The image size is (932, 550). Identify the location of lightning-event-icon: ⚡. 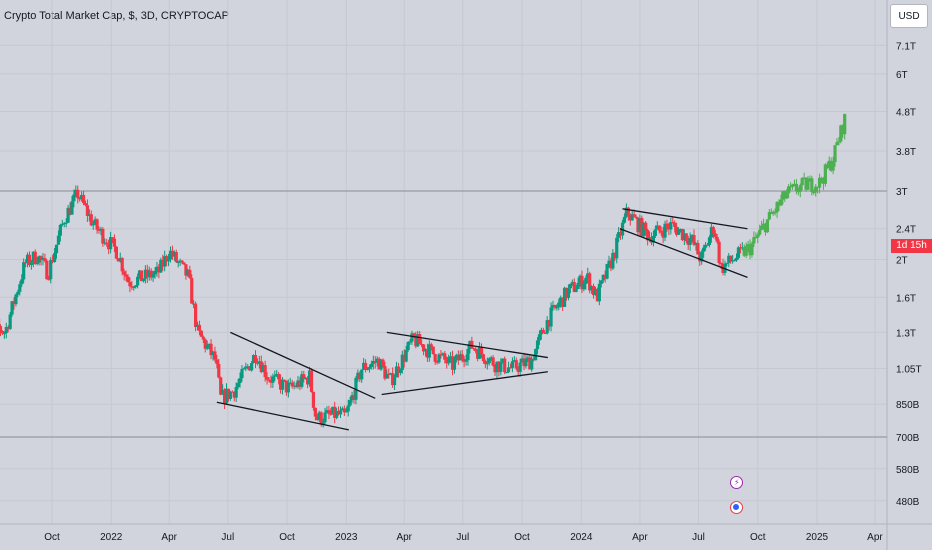
(736, 482).